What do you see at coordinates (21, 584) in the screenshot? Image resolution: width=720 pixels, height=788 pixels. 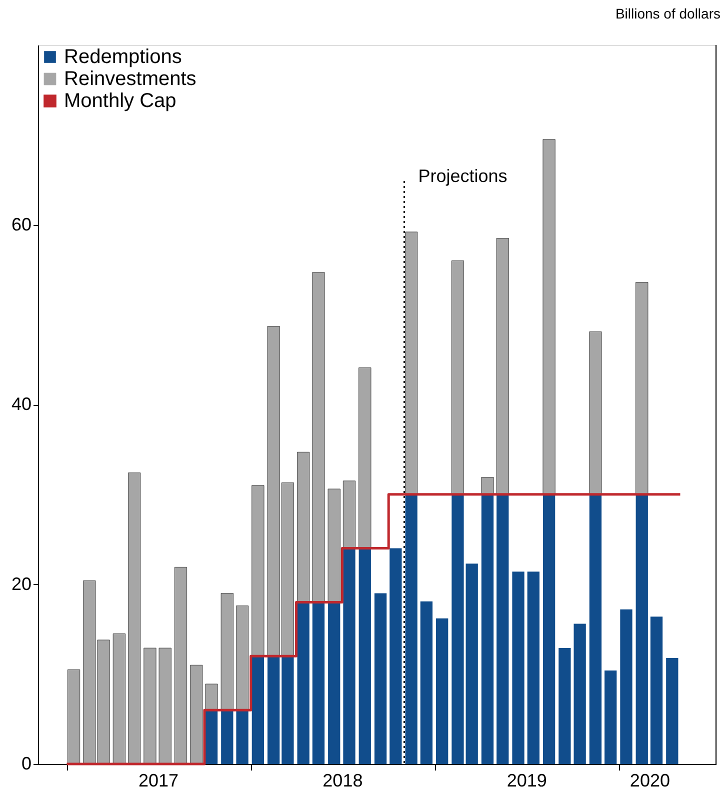 I see `y-tick-label: 20` at bounding box center [21, 584].